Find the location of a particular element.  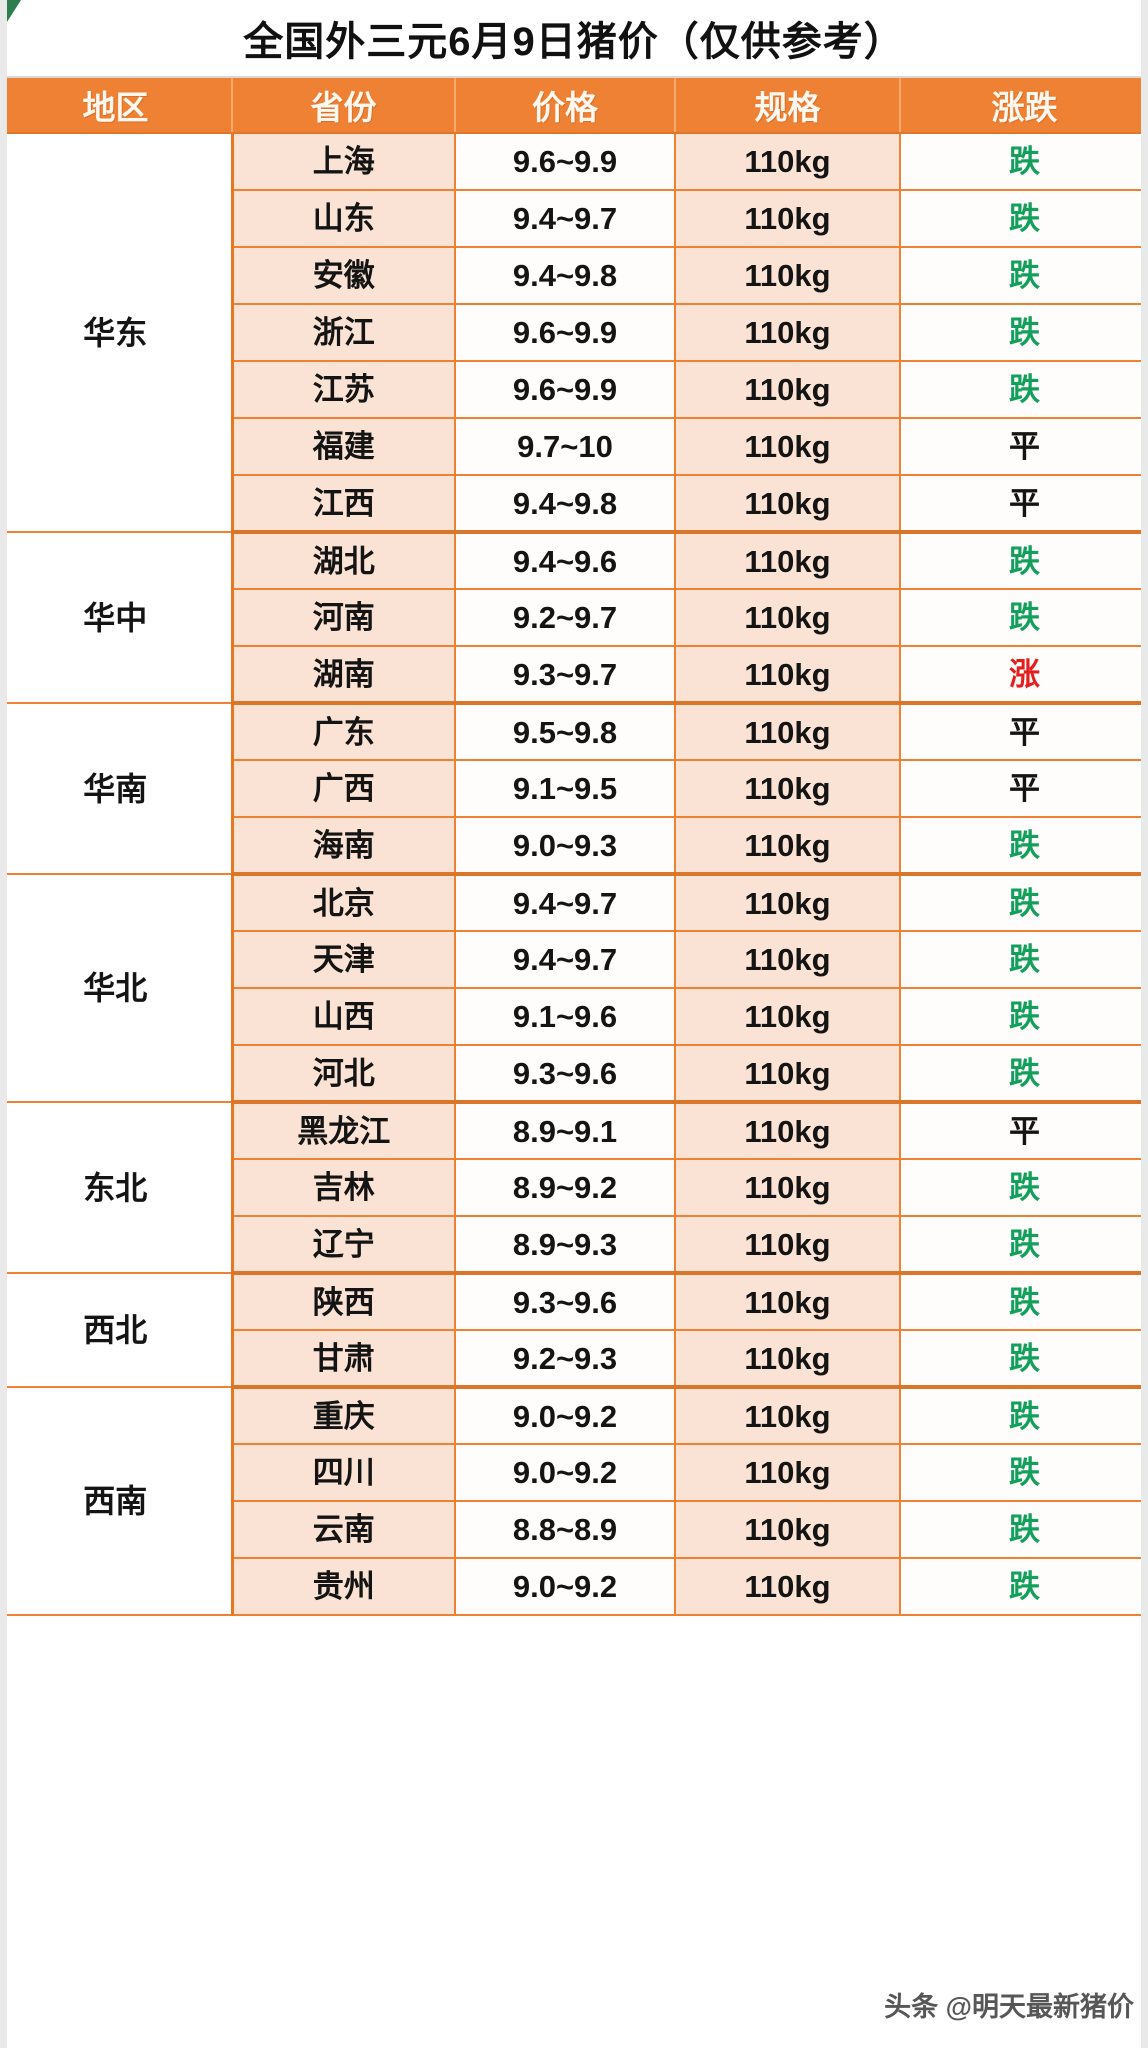

province-cell: 河北 is located at coordinates (344, 1074).